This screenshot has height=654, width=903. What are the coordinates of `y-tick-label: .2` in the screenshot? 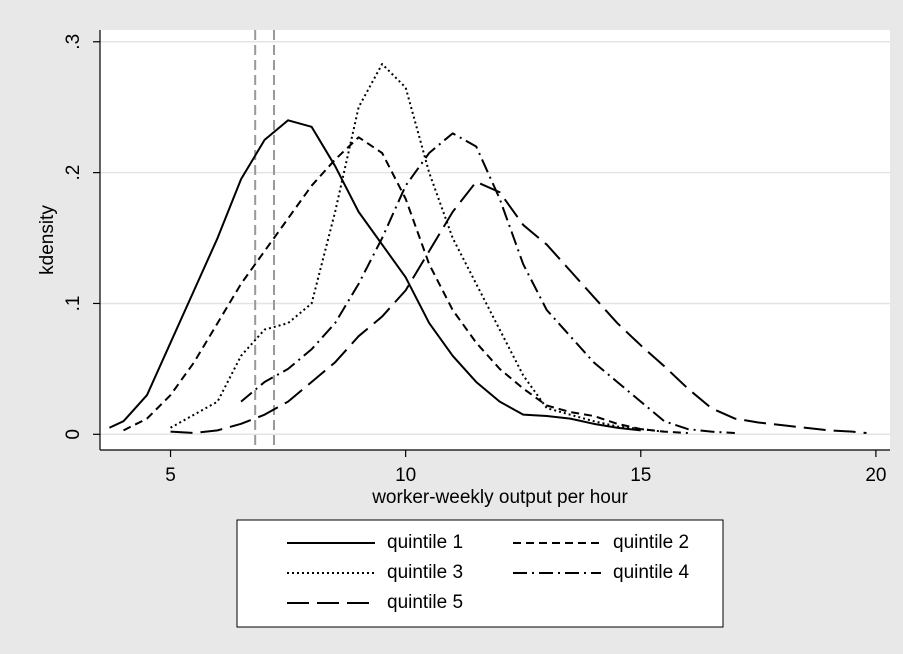 It's located at (73, 173).